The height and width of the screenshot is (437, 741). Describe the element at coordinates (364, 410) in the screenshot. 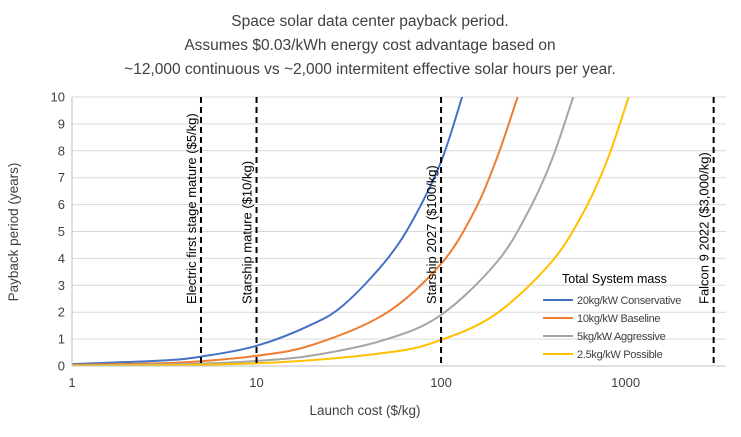

I see `x-axis-title: Launch cost ($/kg)` at that location.